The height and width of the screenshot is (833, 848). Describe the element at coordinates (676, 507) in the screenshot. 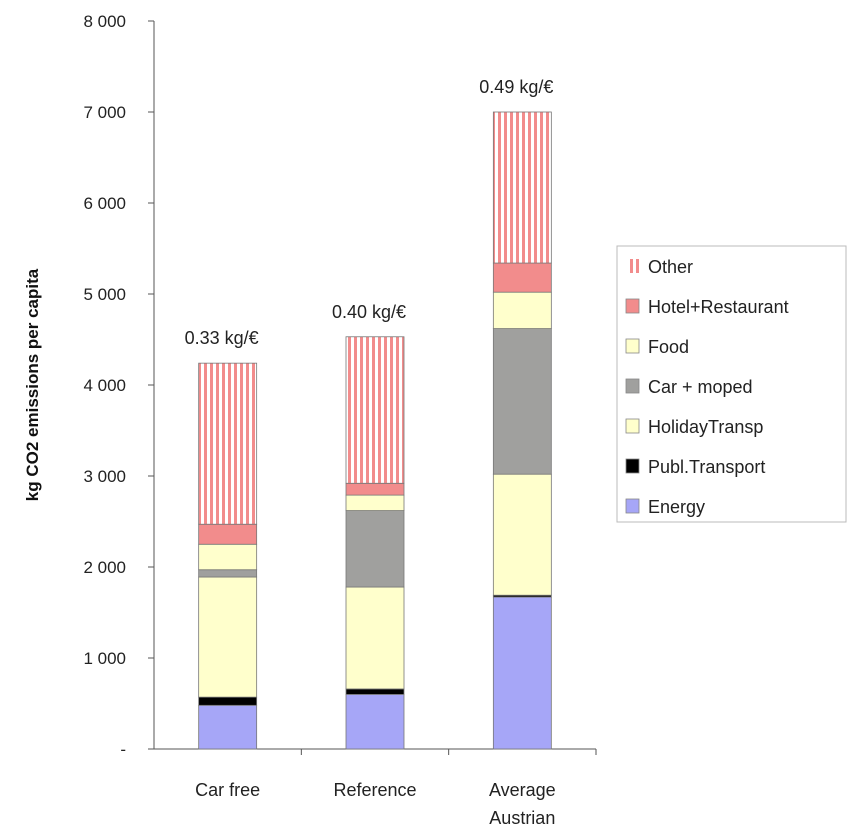

I see `legend-label-energy: Energy` at that location.